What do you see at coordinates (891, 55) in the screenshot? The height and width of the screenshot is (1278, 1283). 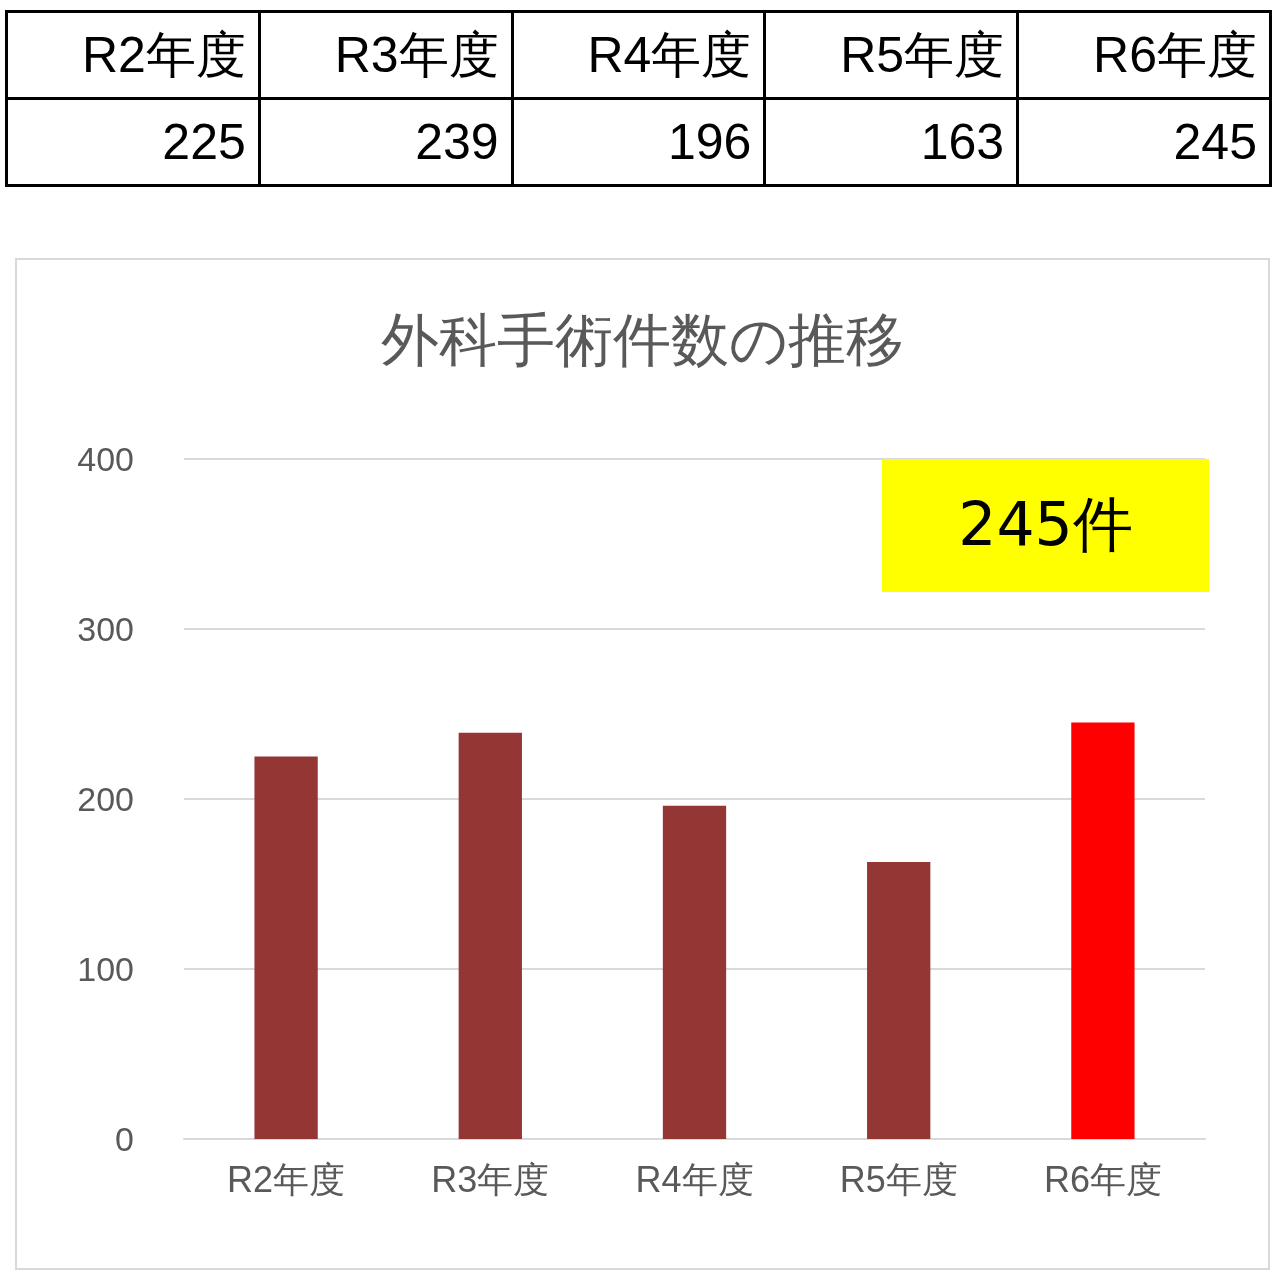 I see `category-label: R5年度` at bounding box center [891, 55].